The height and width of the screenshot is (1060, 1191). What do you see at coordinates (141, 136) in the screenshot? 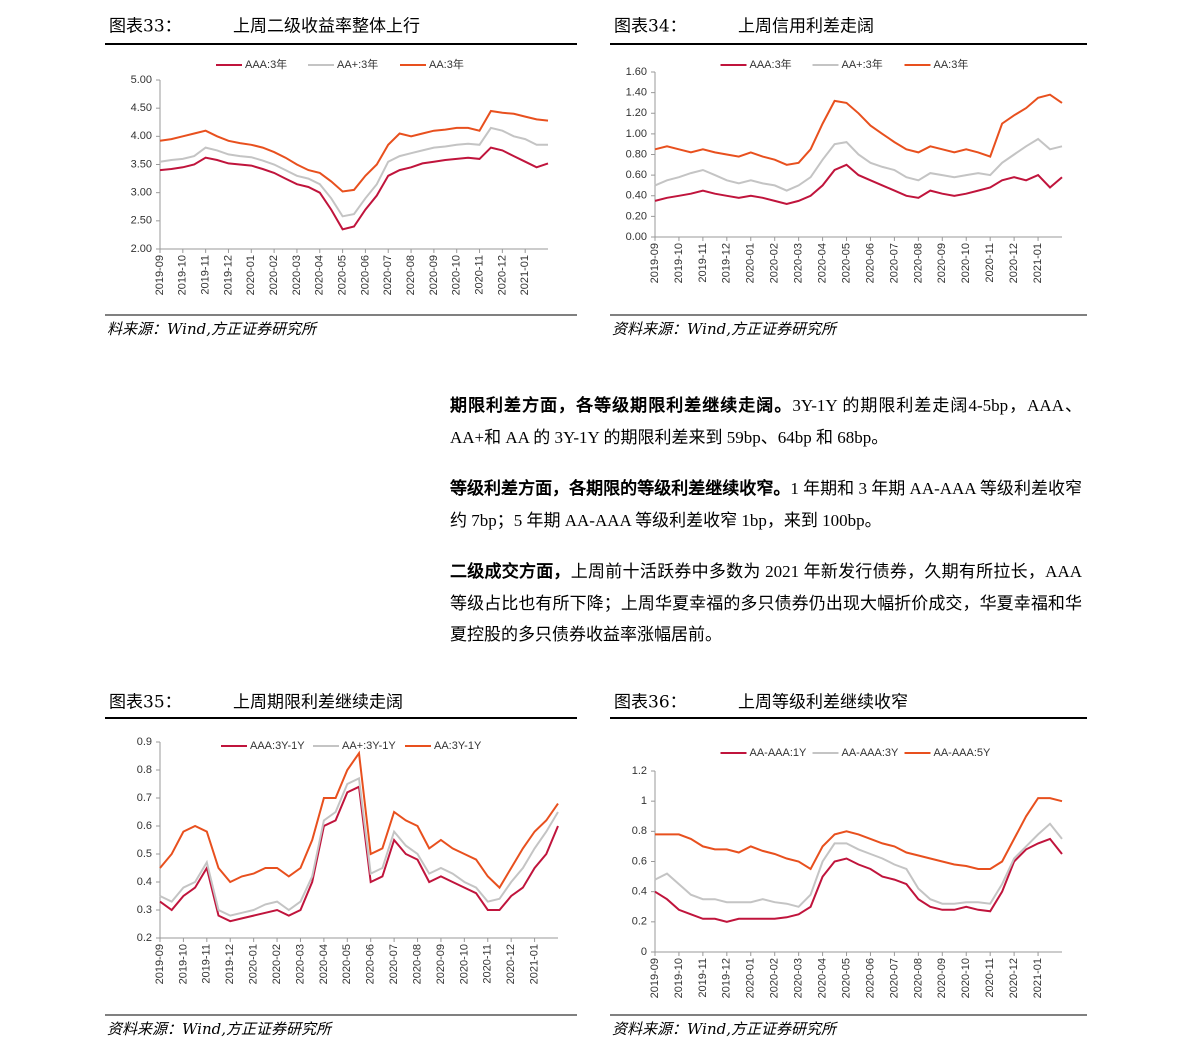
I see `y-tick-label: 4.00` at bounding box center [141, 136].